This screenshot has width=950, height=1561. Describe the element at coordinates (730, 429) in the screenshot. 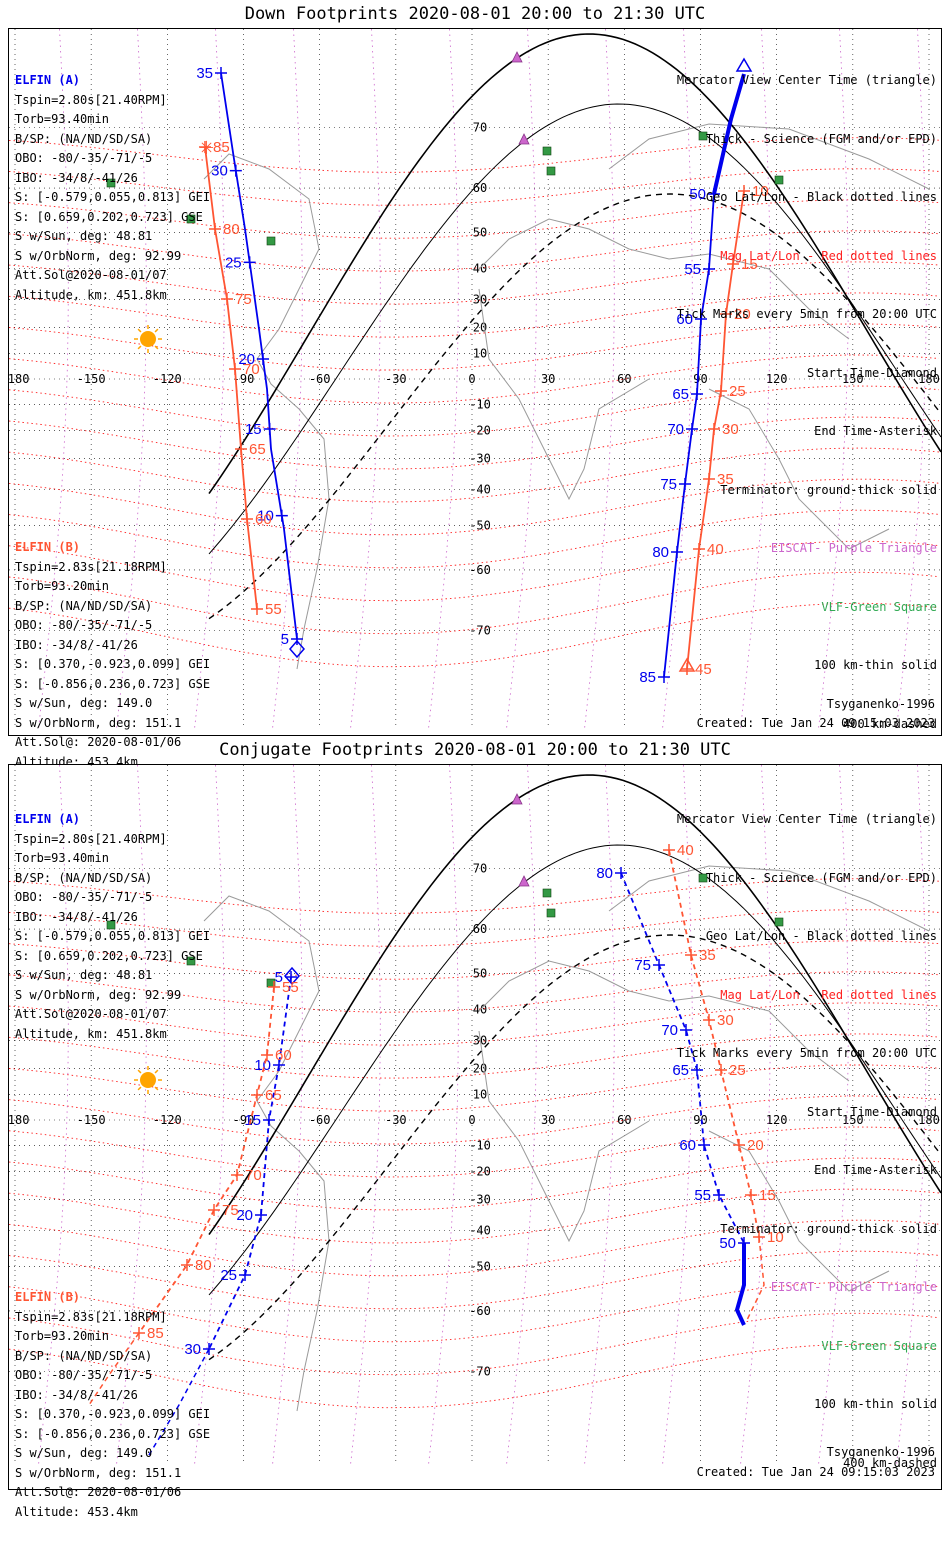

I see `elfin-b-east-tick-label: 30` at that location.